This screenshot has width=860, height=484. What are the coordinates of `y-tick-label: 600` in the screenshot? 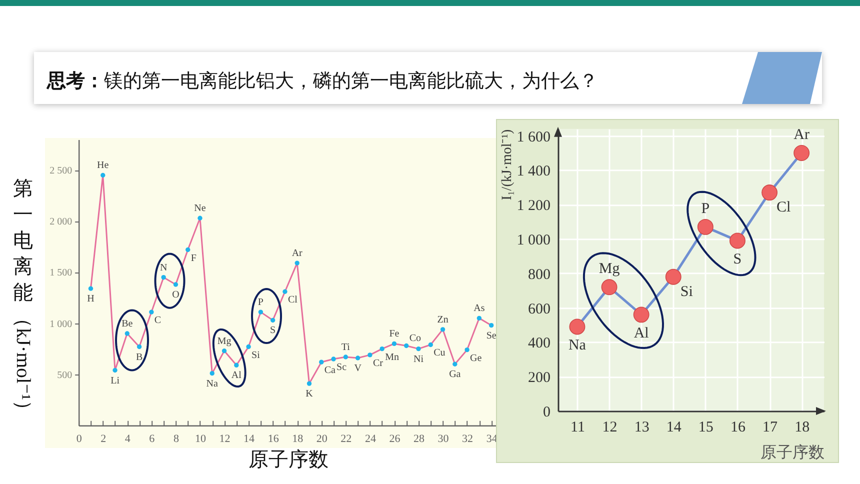 It's located at (539, 309).